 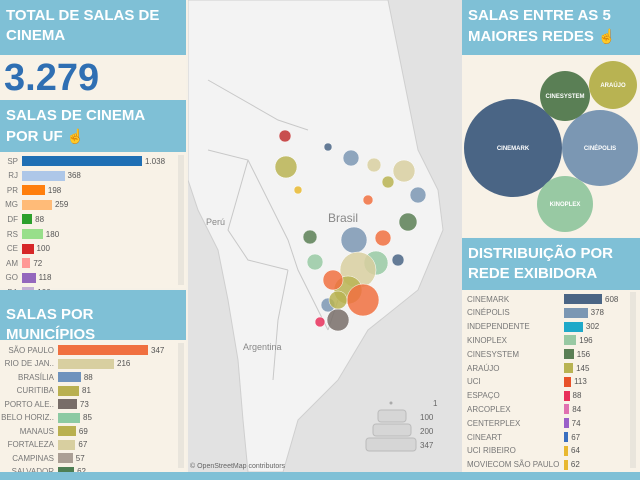 I want to click on bar-row: UCI RIBEIRO 64, so click(x=521, y=451).